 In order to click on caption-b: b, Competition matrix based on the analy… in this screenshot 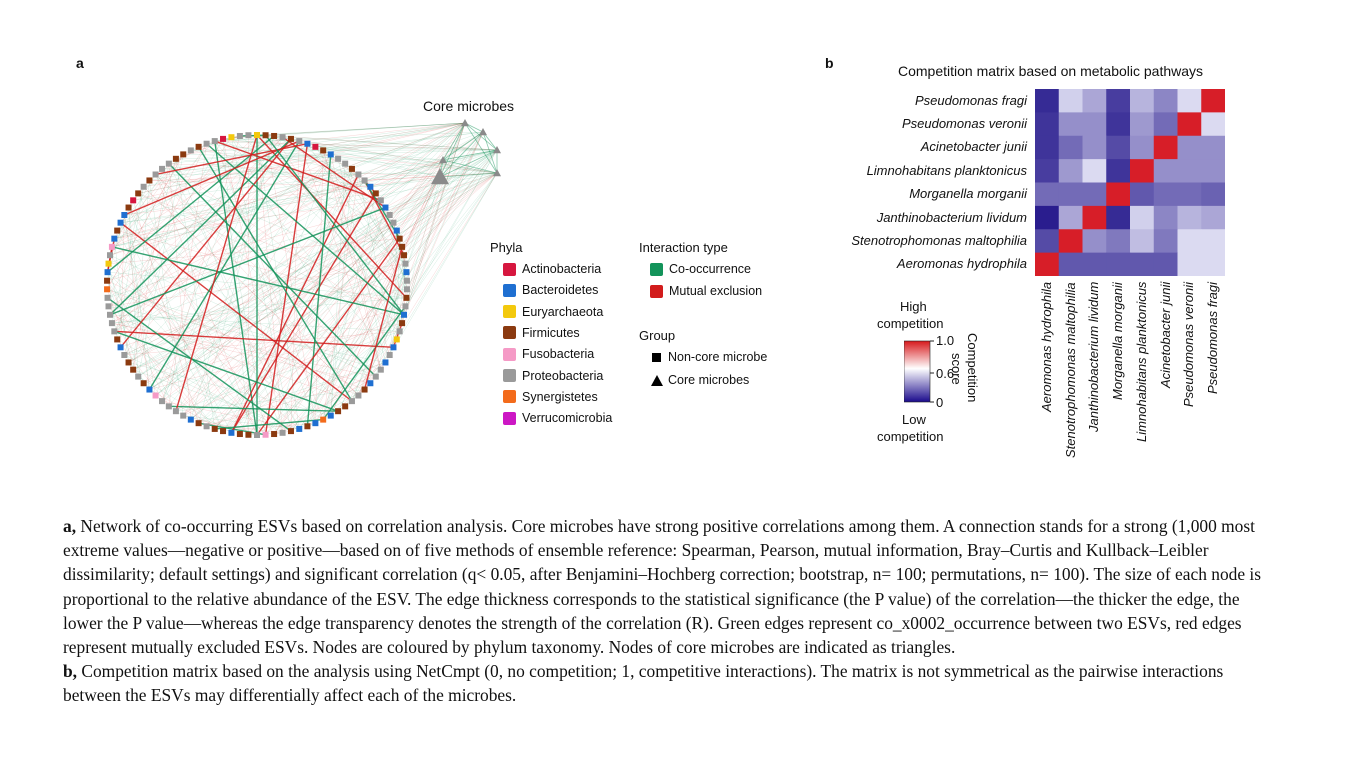, I will do `click(673, 683)`.